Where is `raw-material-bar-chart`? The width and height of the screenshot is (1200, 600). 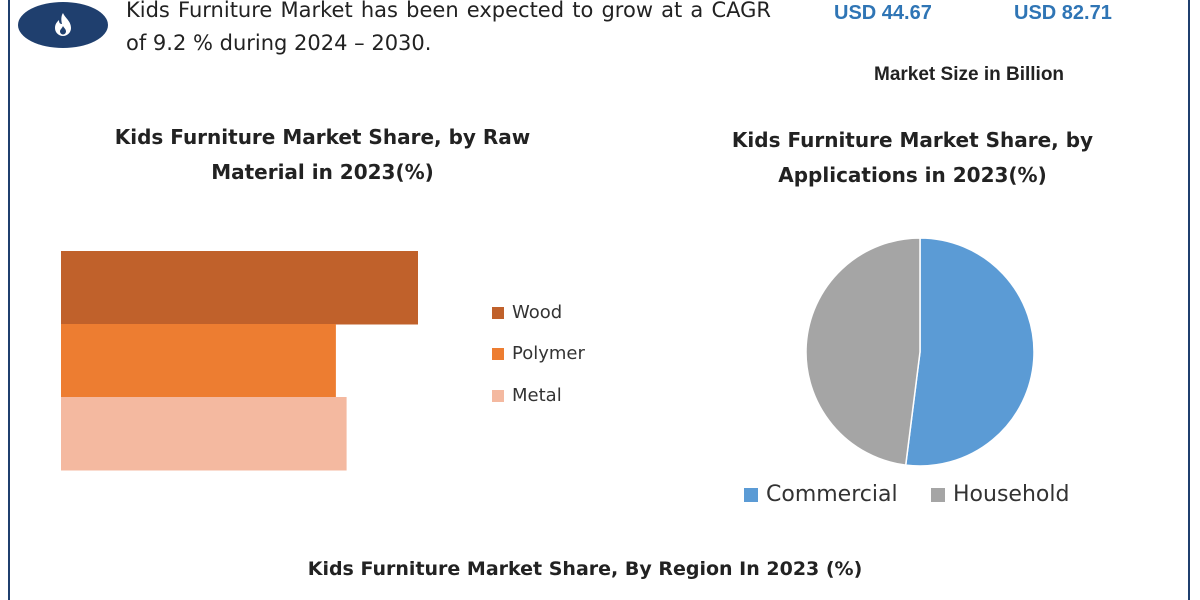
raw-material-bar-chart is located at coordinates (239, 361).